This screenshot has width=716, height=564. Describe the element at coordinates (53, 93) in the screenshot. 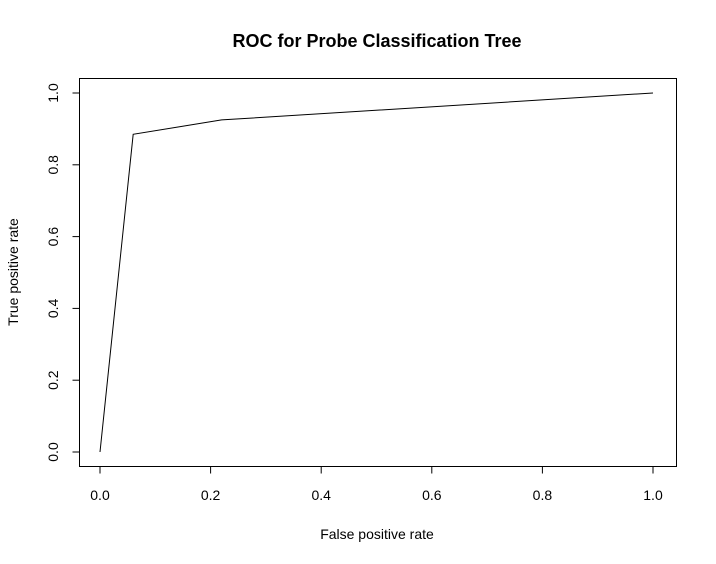

I see `y-tick-label: 1.0` at that location.